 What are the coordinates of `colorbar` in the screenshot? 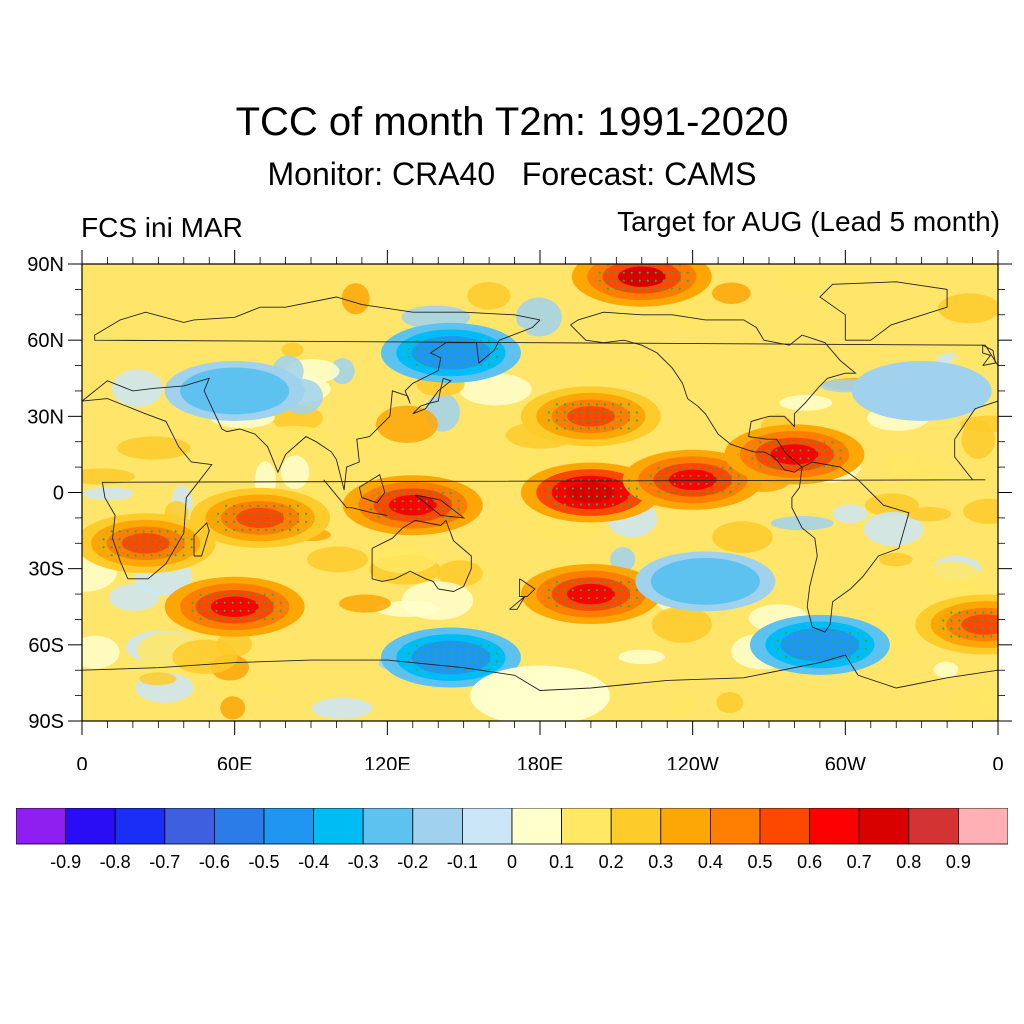 It's located at (512, 829).